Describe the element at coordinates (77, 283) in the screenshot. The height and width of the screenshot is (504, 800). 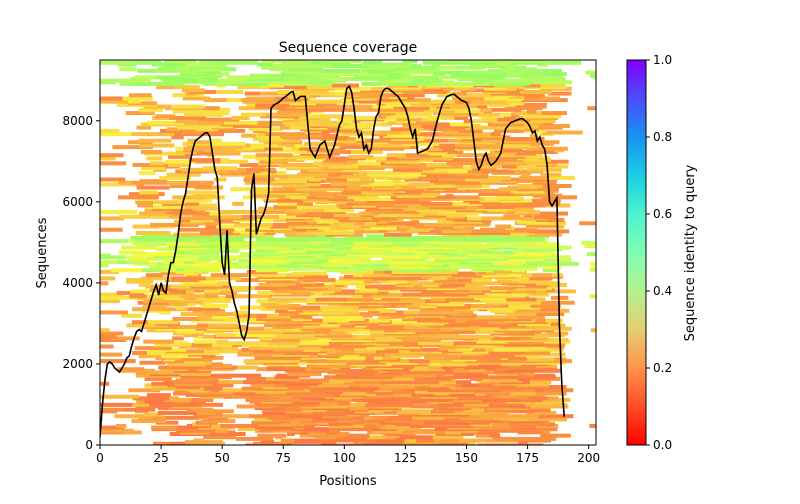
I see `y-tick-label: 4000` at that location.